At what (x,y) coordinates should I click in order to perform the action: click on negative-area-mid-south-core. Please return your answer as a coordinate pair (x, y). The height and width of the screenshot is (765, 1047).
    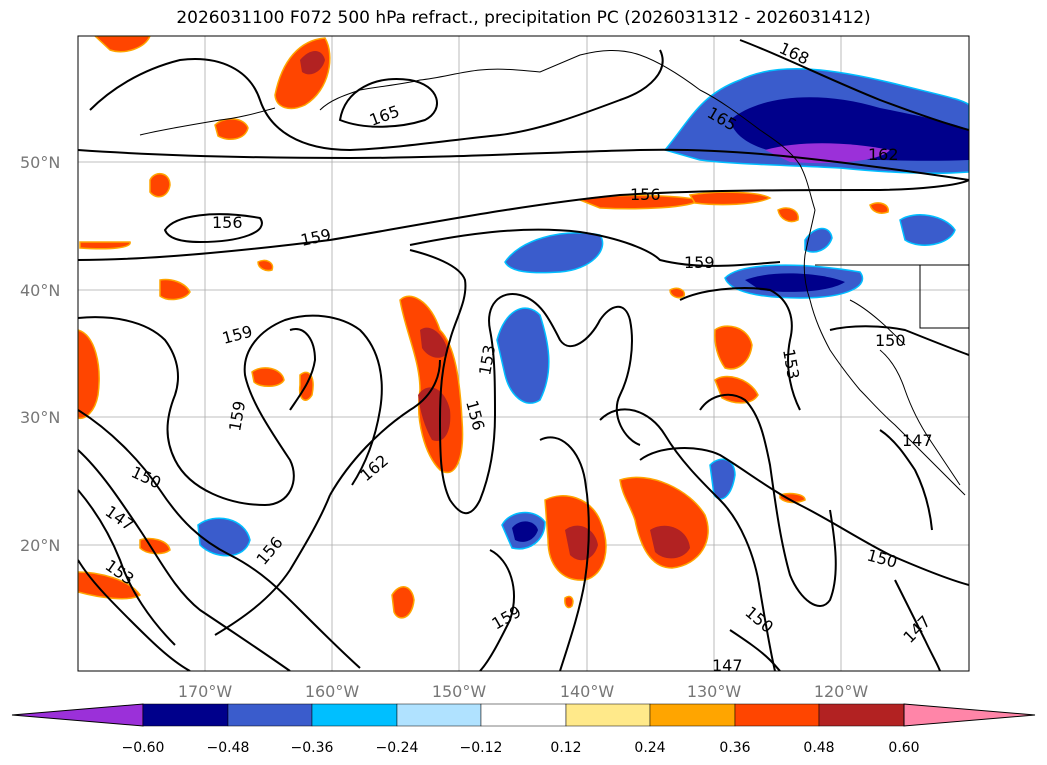
    Looking at the image, I should click on (525, 531).